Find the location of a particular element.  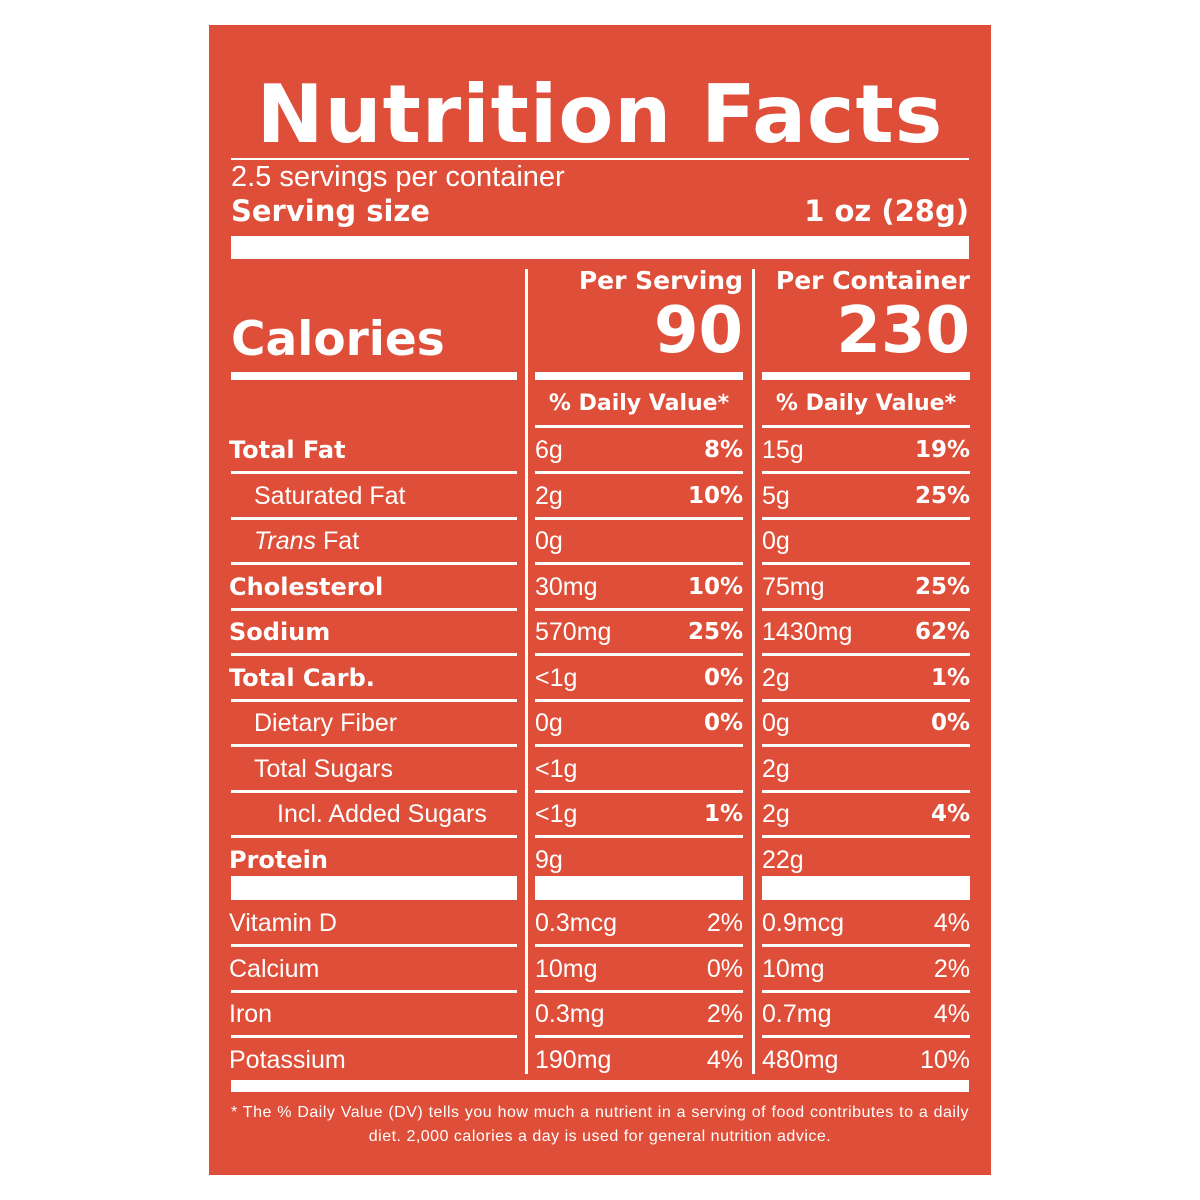

nutrient-row: Total Fat 6g 8% 15g 19% is located at coordinates (600, 450).